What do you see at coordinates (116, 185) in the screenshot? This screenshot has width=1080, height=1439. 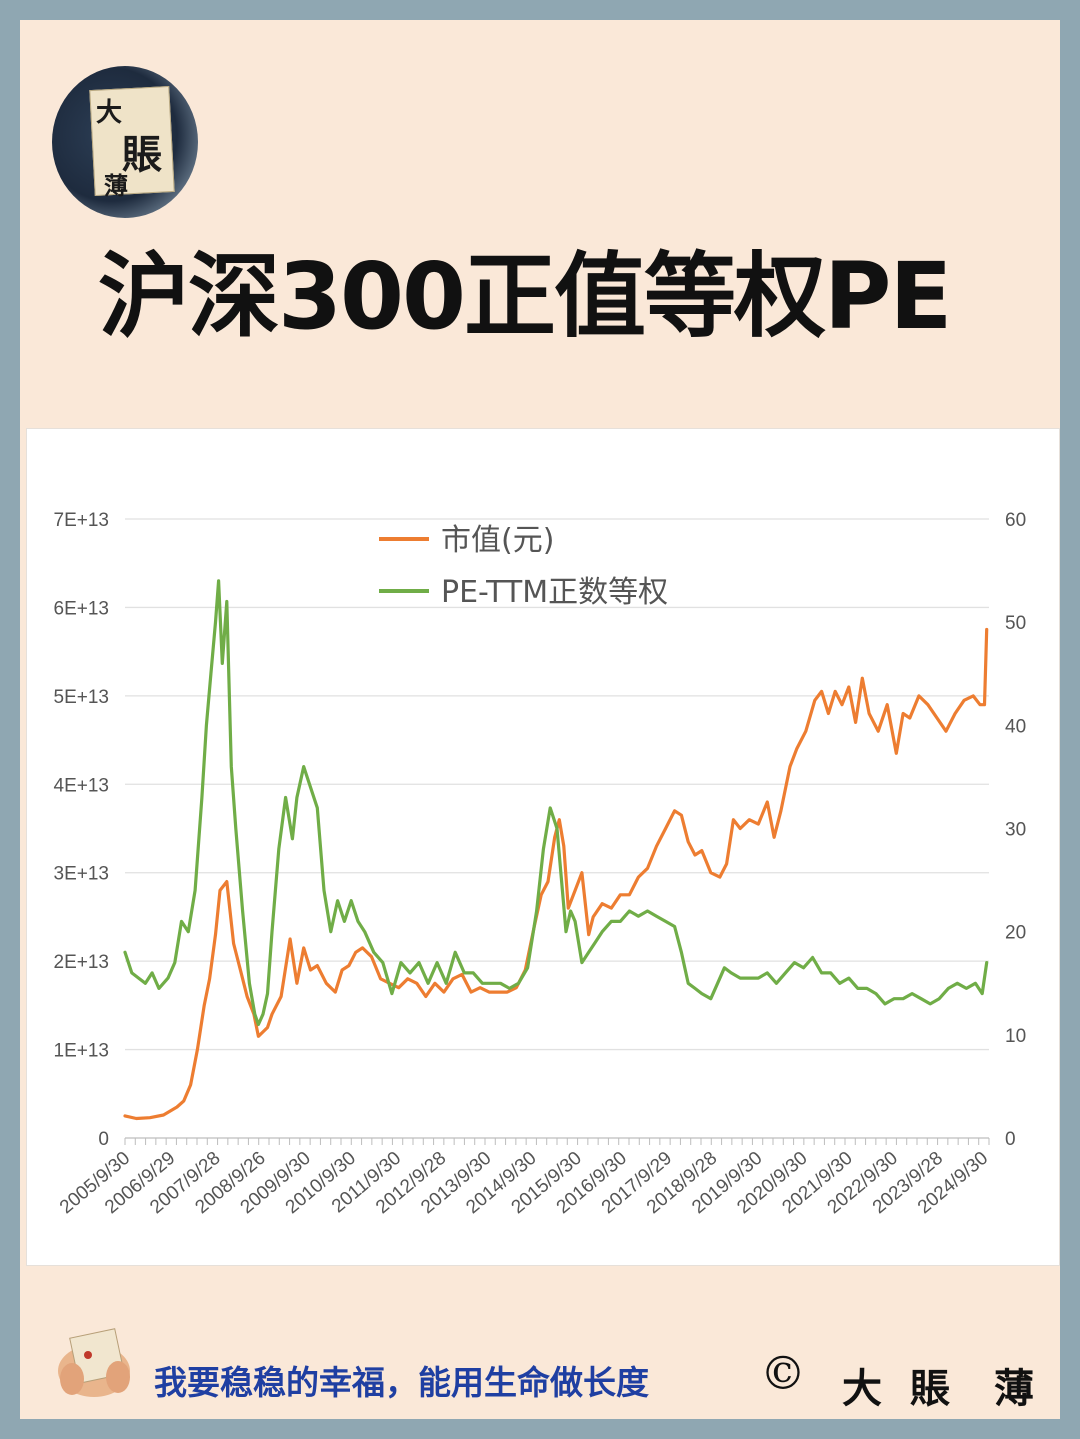 I see `logo-char-3: 薄` at bounding box center [116, 185].